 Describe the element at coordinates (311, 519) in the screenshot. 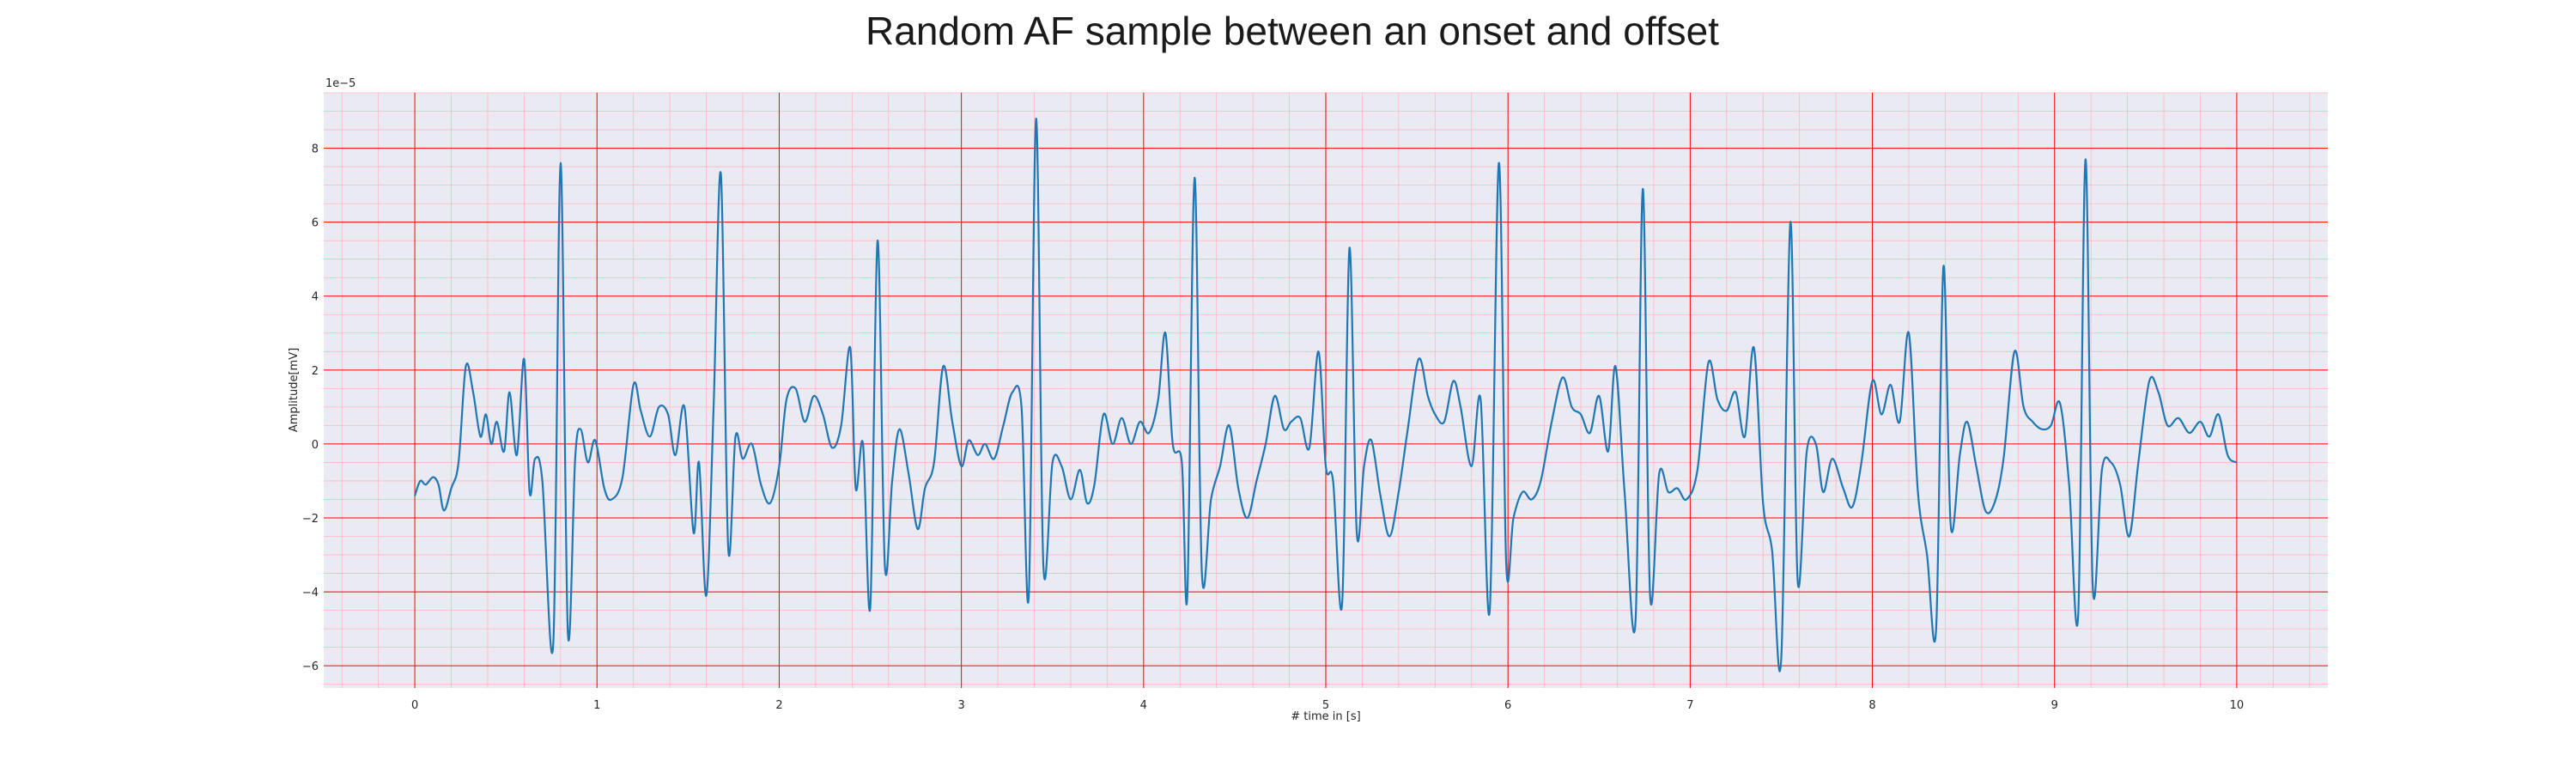

I see `y-tick-label: −2` at that location.